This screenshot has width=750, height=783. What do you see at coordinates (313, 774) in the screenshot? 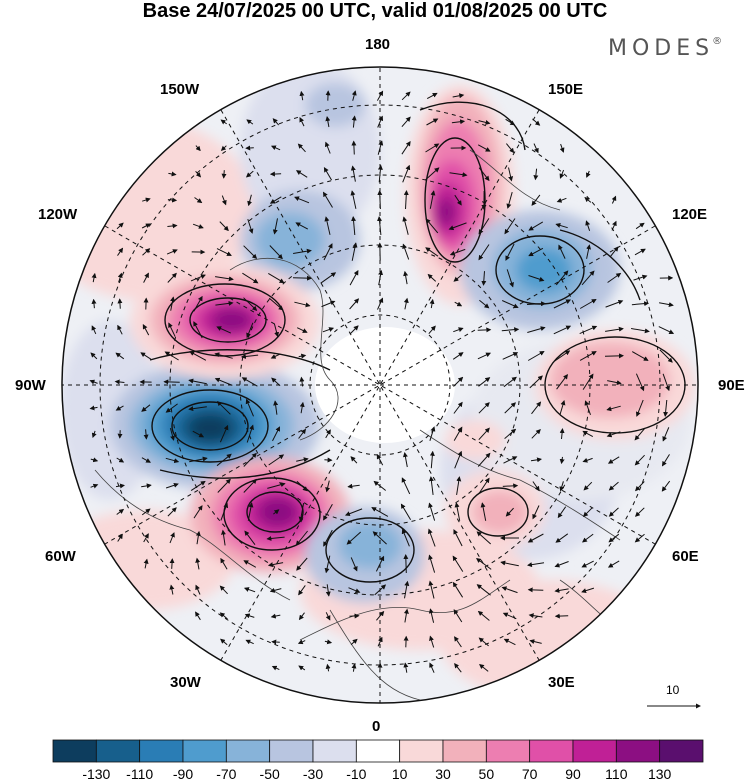
I see `colorbar-tick-label: -30` at bounding box center [313, 774].